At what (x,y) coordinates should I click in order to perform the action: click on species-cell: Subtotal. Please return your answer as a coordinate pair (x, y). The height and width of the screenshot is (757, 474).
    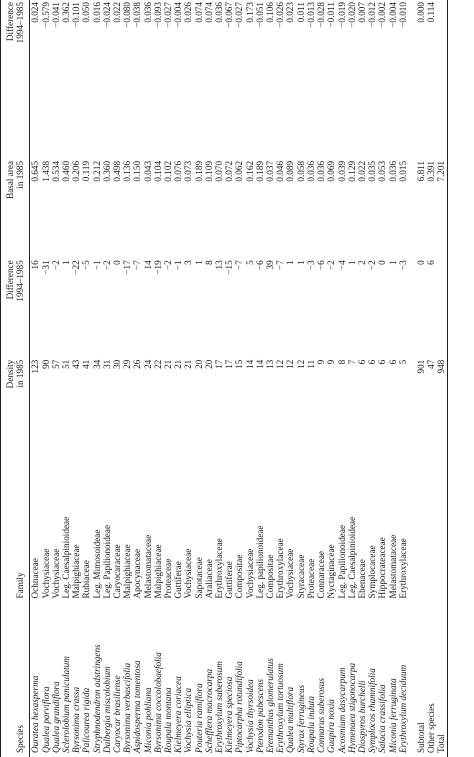
    Looking at the image, I should click on (420, 737).